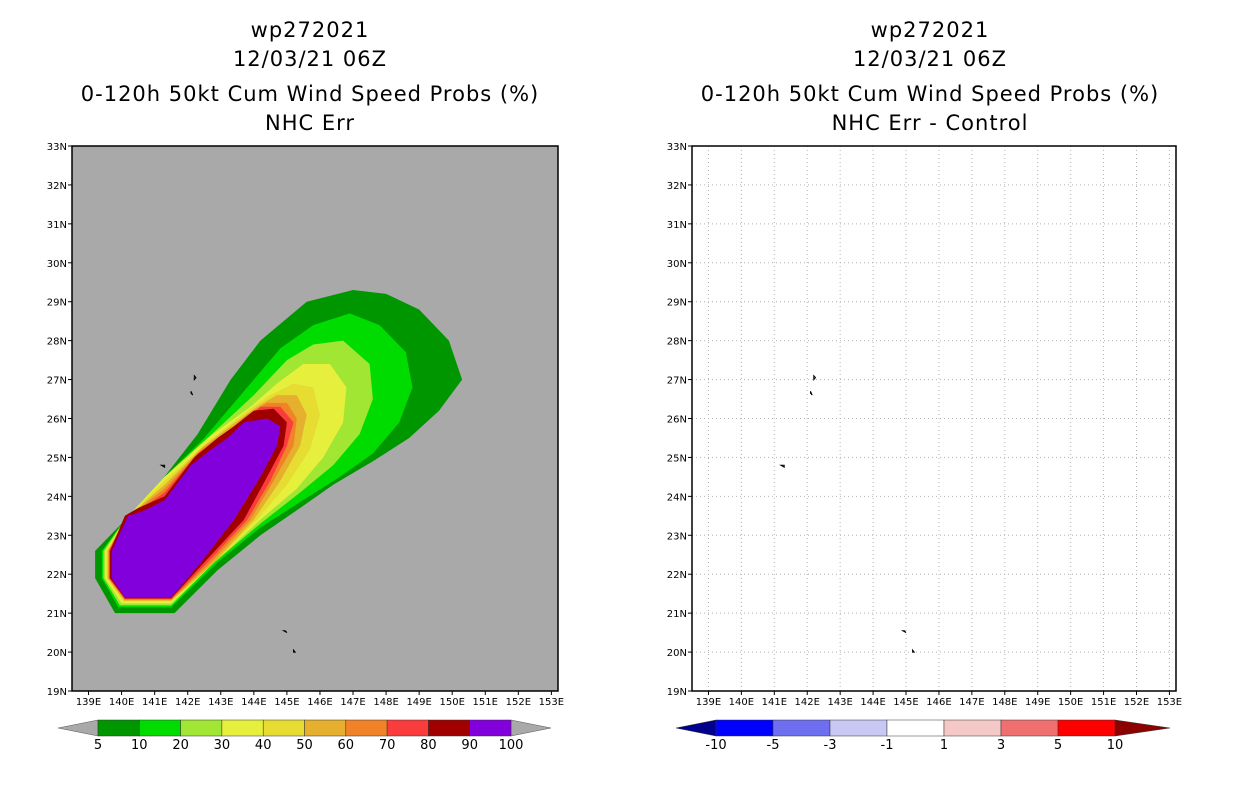 This screenshot has height=800, width=1236. What do you see at coordinates (773, 745) in the screenshot?
I see `colorbar-label: -5` at bounding box center [773, 745].